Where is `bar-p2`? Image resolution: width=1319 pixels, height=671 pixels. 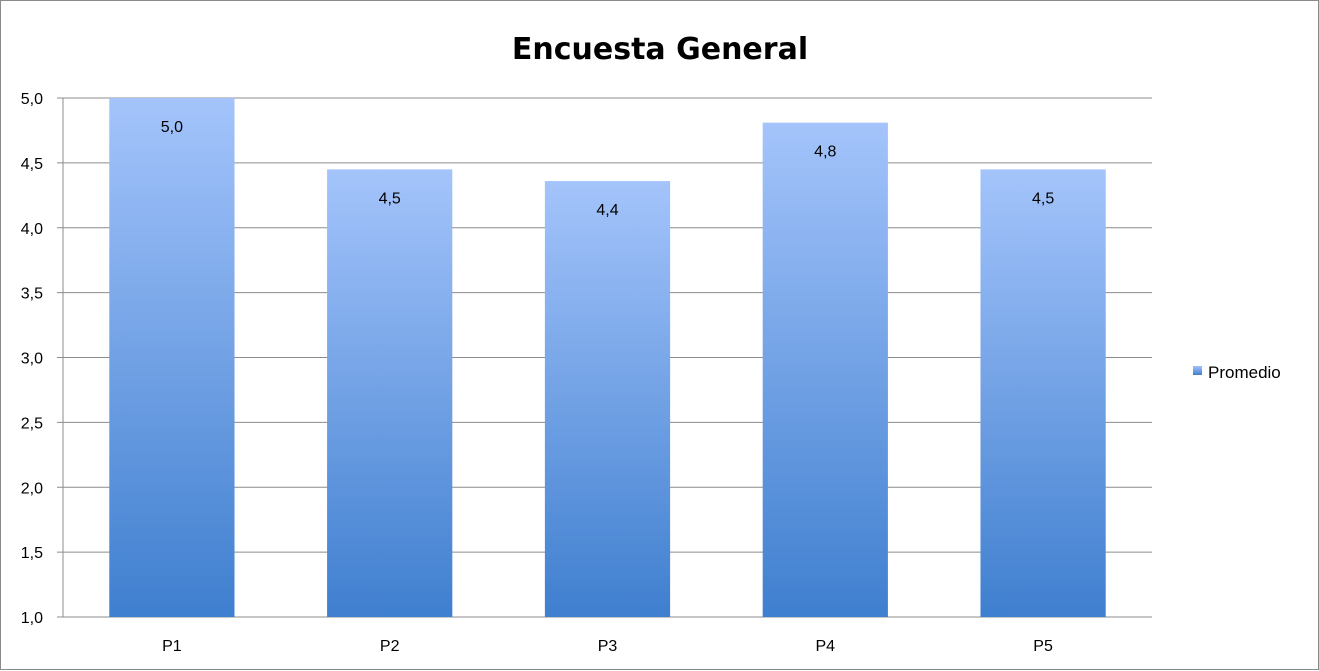 bar-p2 is located at coordinates (390, 393).